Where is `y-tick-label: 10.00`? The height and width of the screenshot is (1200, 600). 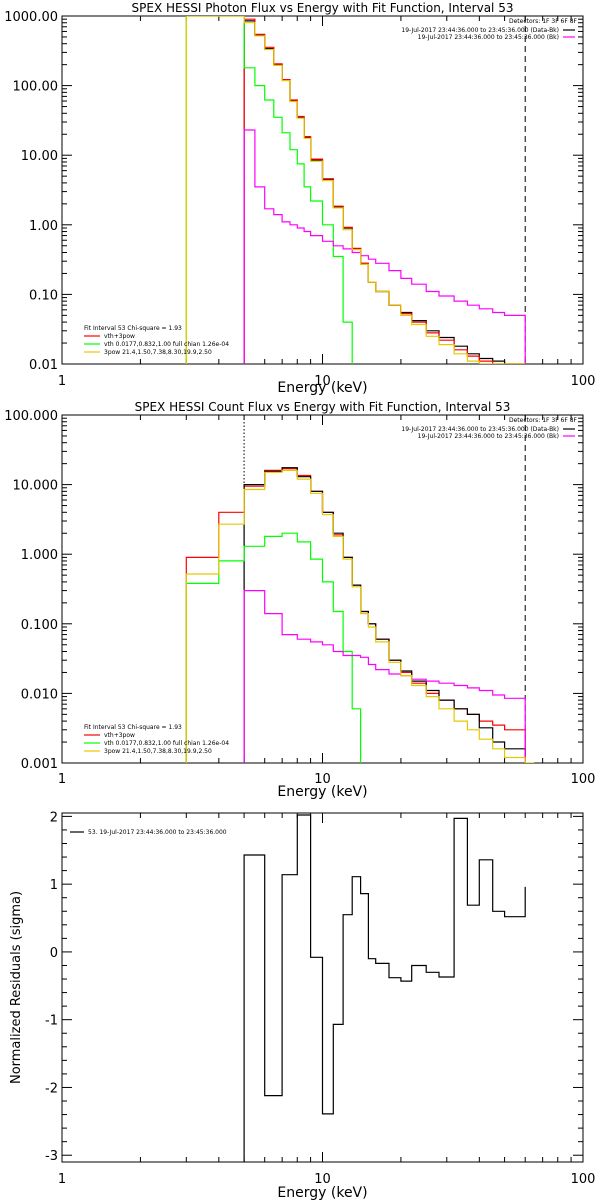 y-tick-label: 10.00 is located at coordinates (39, 156).